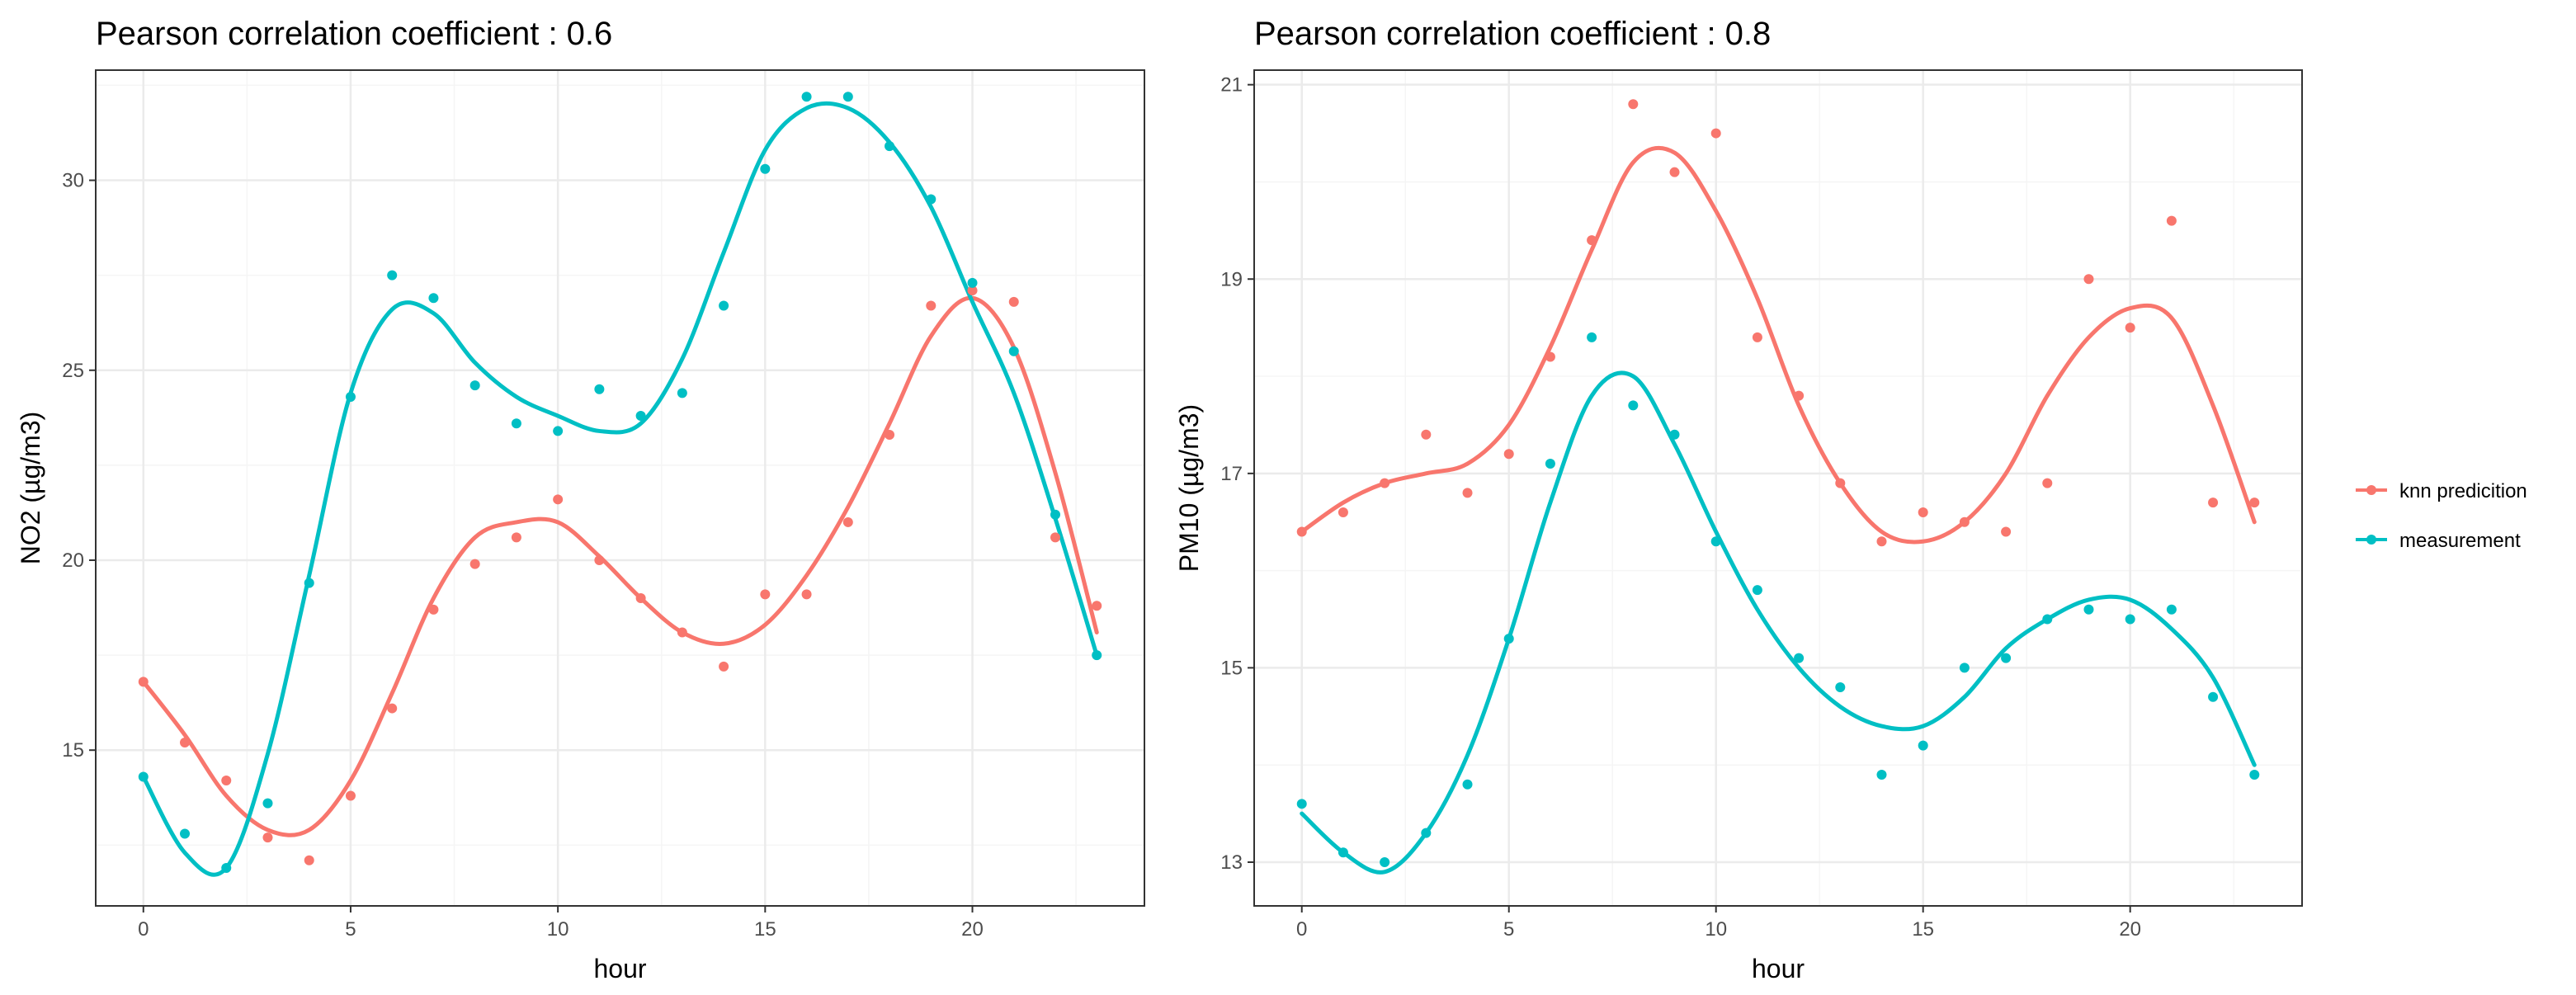 Image resolution: width=2576 pixels, height=995 pixels. What do you see at coordinates (1231, 279) in the screenshot?
I see `y-tick-label: 19` at bounding box center [1231, 279].